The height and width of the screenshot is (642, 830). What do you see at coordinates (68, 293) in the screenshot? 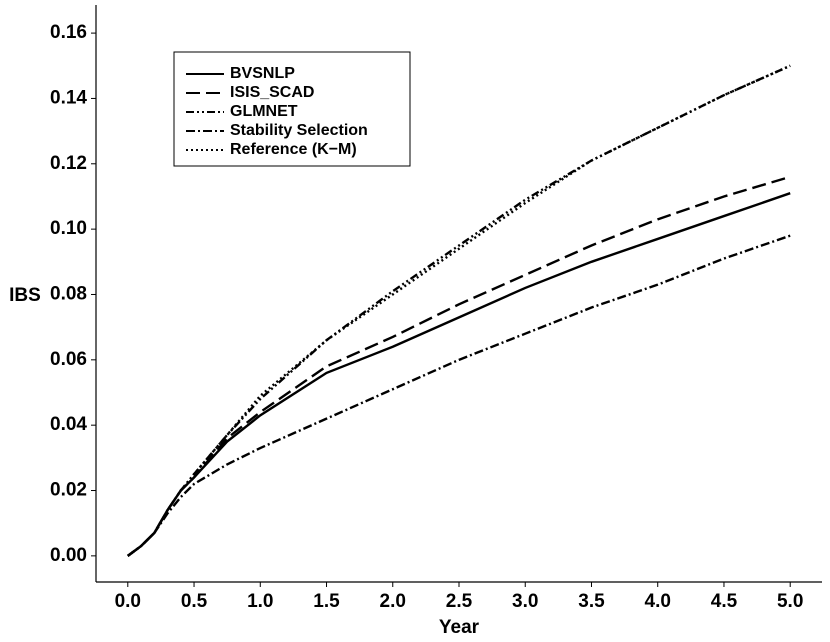
I see `y-tick-label: 0.08` at bounding box center [68, 293].